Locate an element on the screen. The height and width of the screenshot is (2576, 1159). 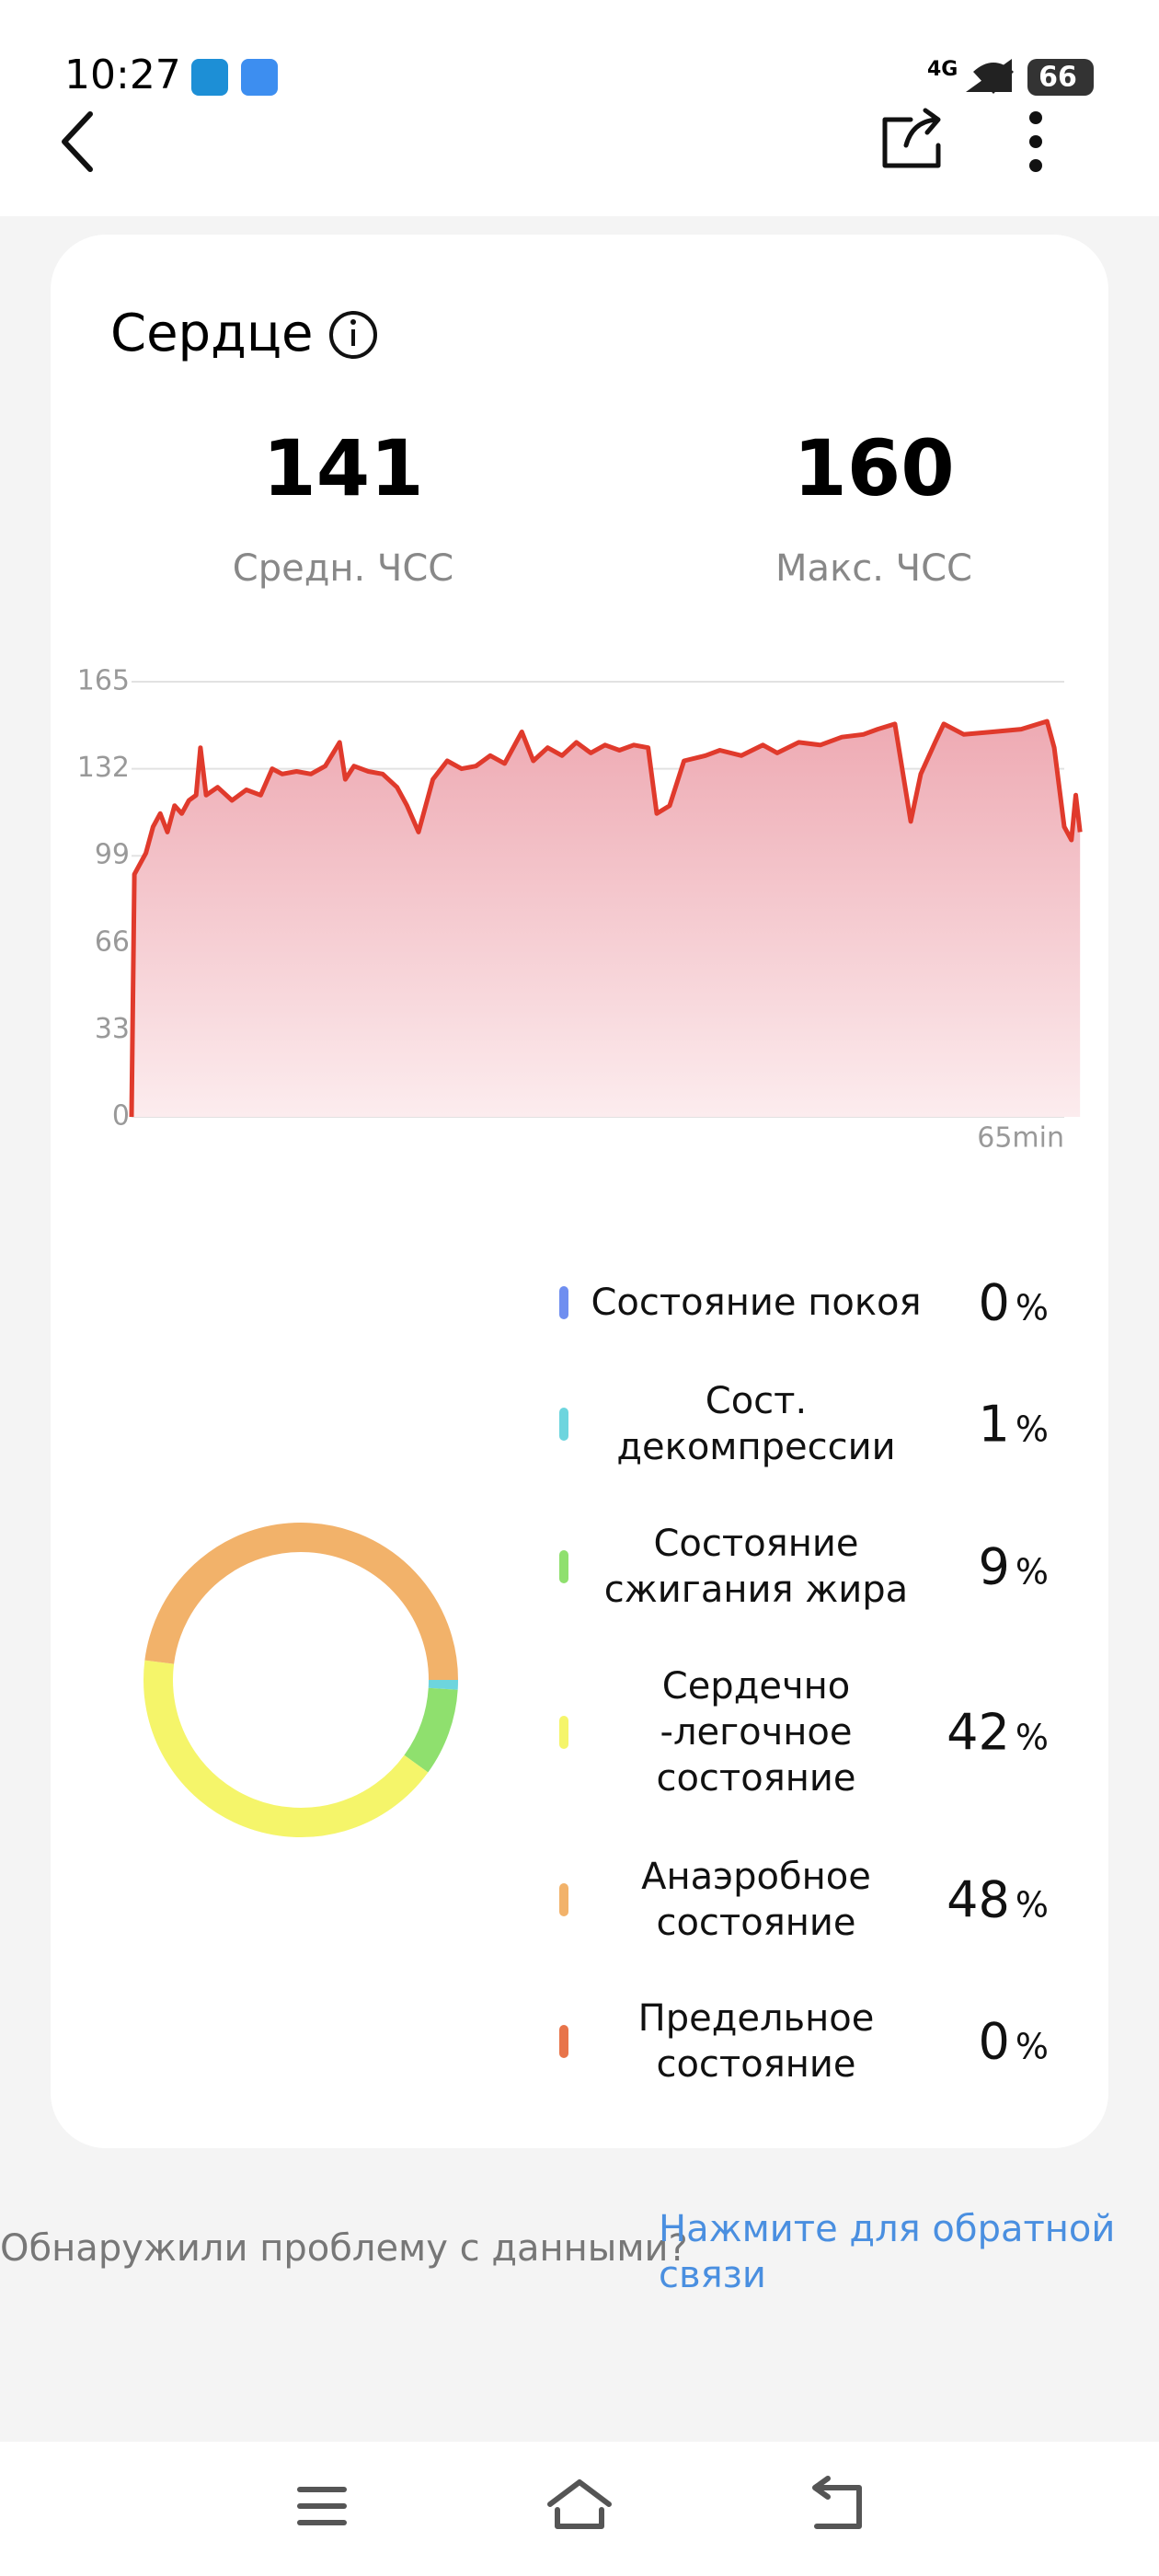
card-title: Сердце is located at coordinates (211, 333).